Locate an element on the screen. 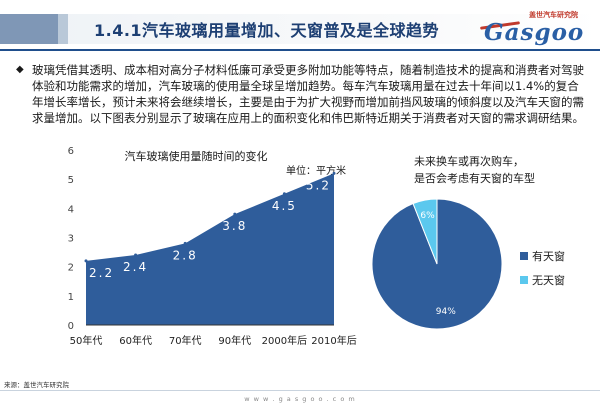 Image resolution: width=600 pixels, height=408 pixels. pie-chart-title-line-1: 未来换车或再次购车， is located at coordinates (469, 161).